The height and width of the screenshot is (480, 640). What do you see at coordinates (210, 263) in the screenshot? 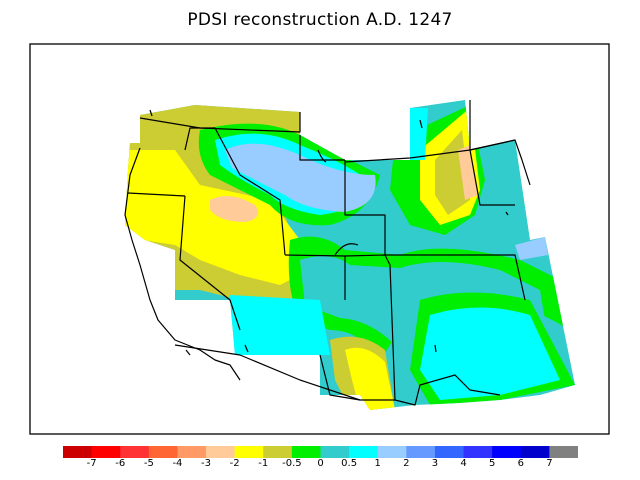
I see `ca-nv-border` at bounding box center [210, 263].